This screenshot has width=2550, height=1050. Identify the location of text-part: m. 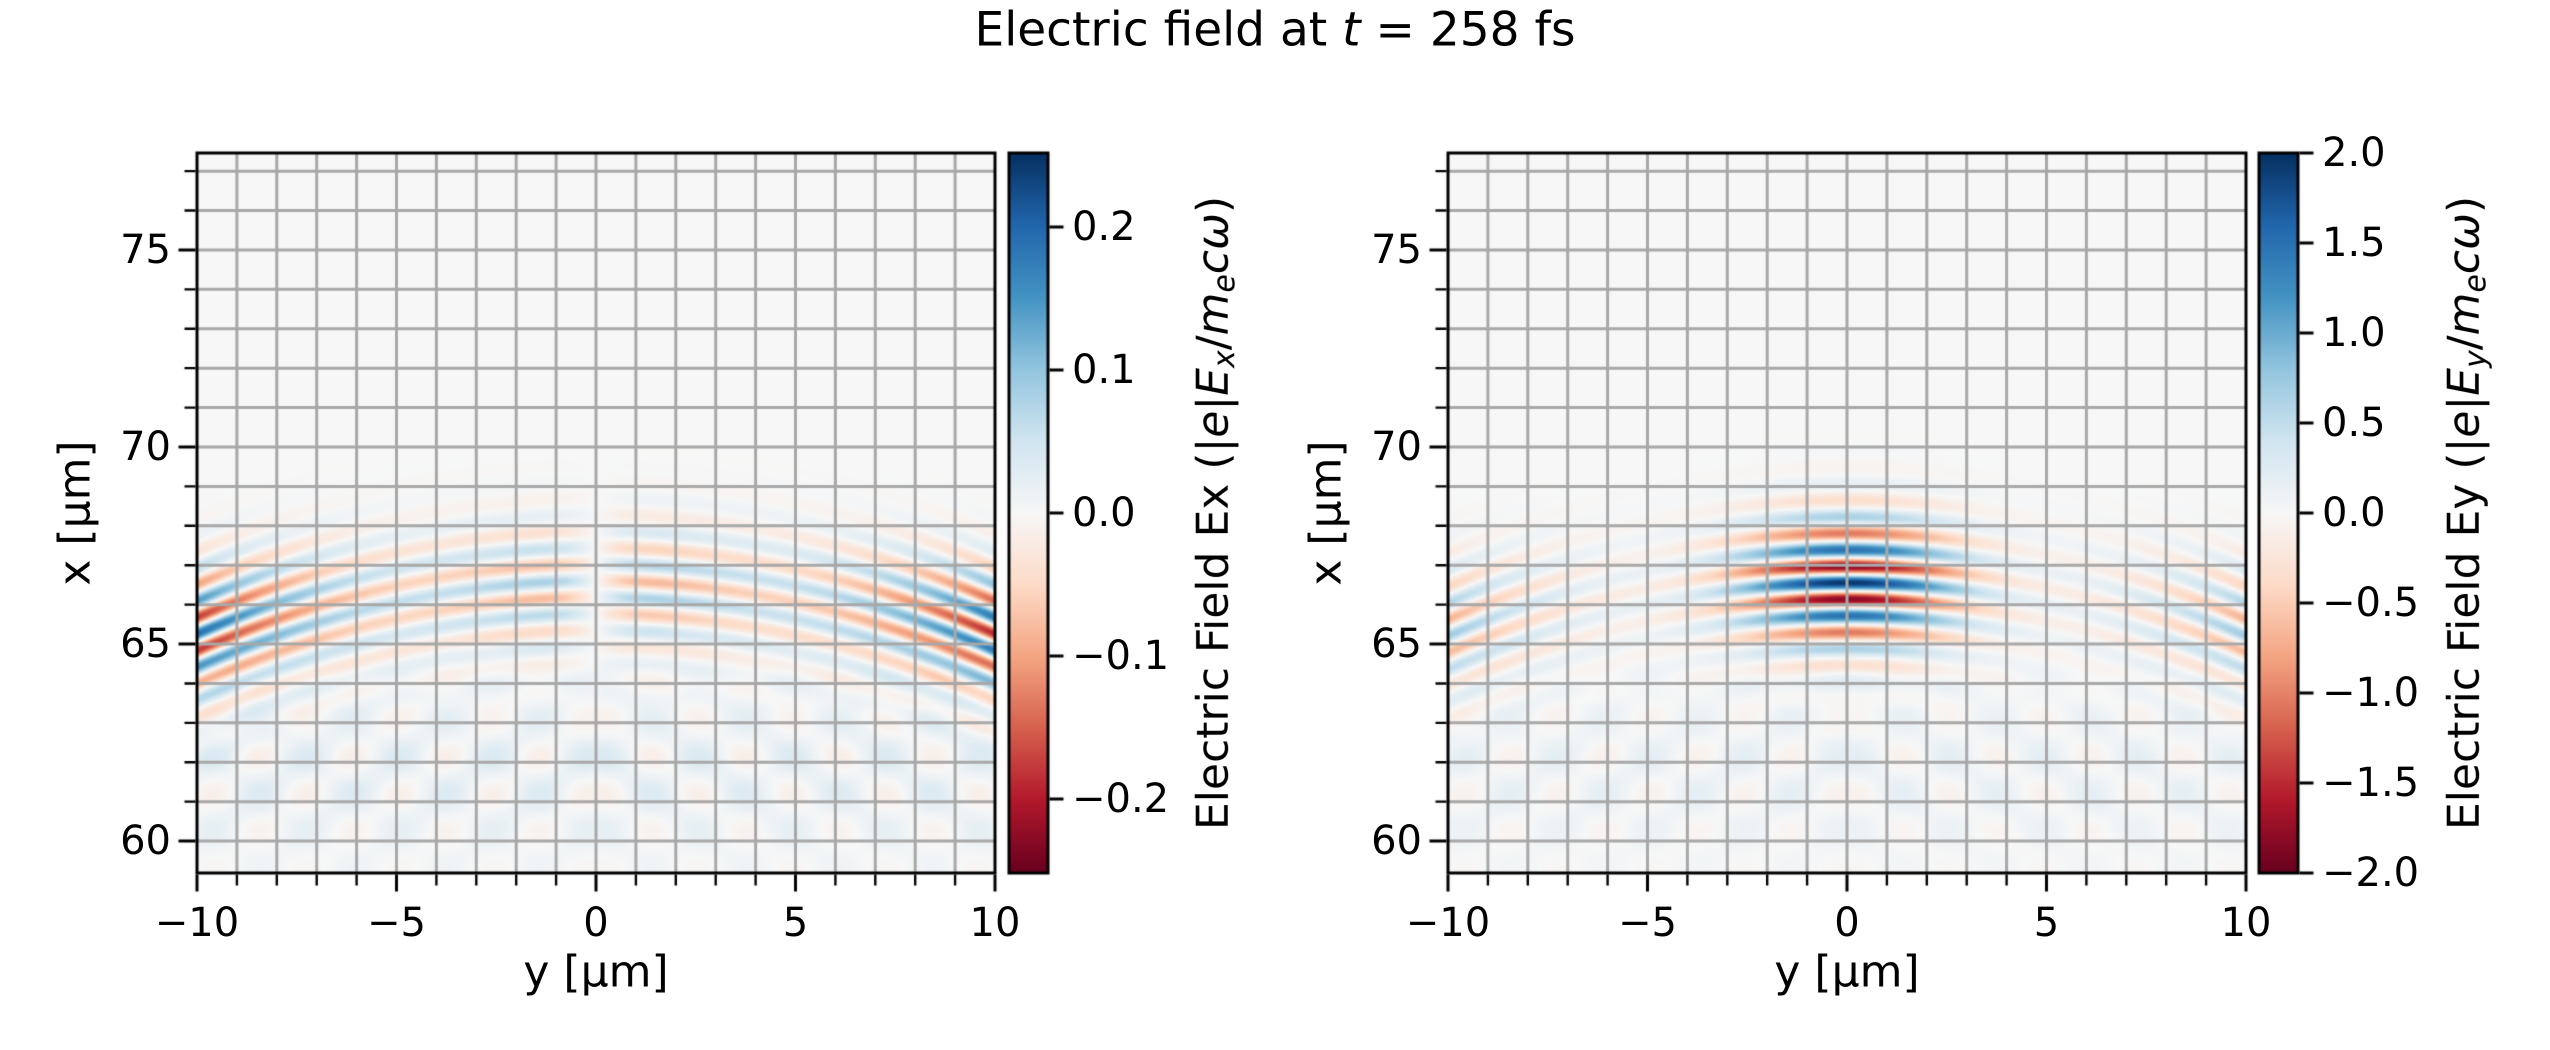
(1213, 314).